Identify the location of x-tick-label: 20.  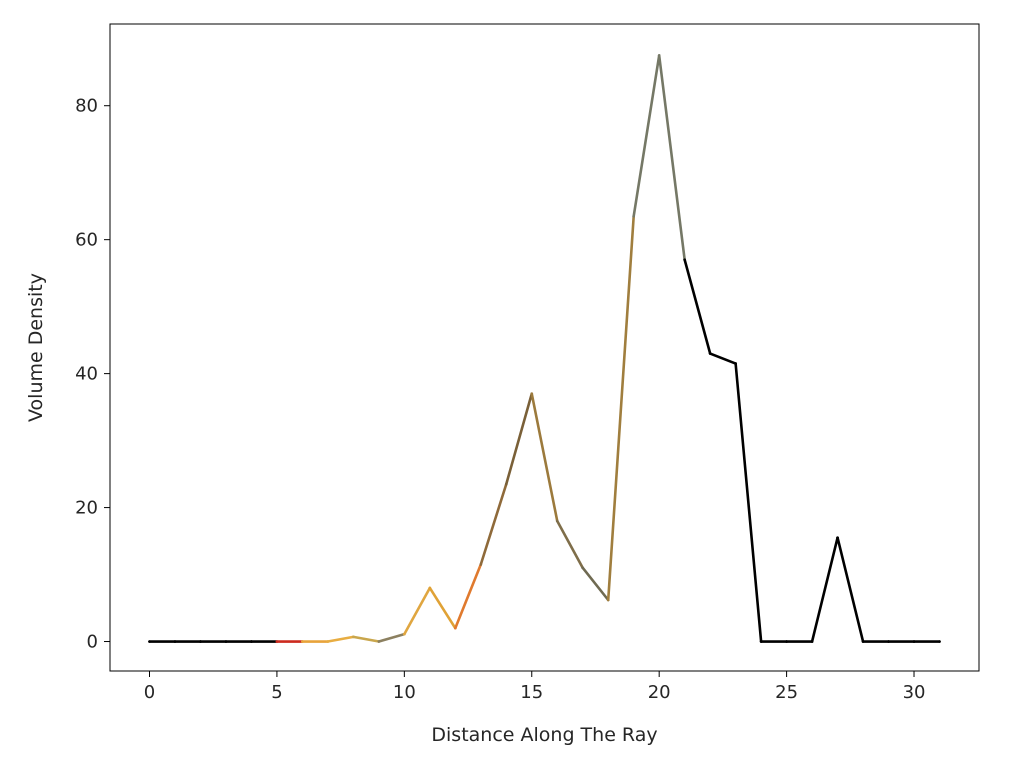
(659, 692).